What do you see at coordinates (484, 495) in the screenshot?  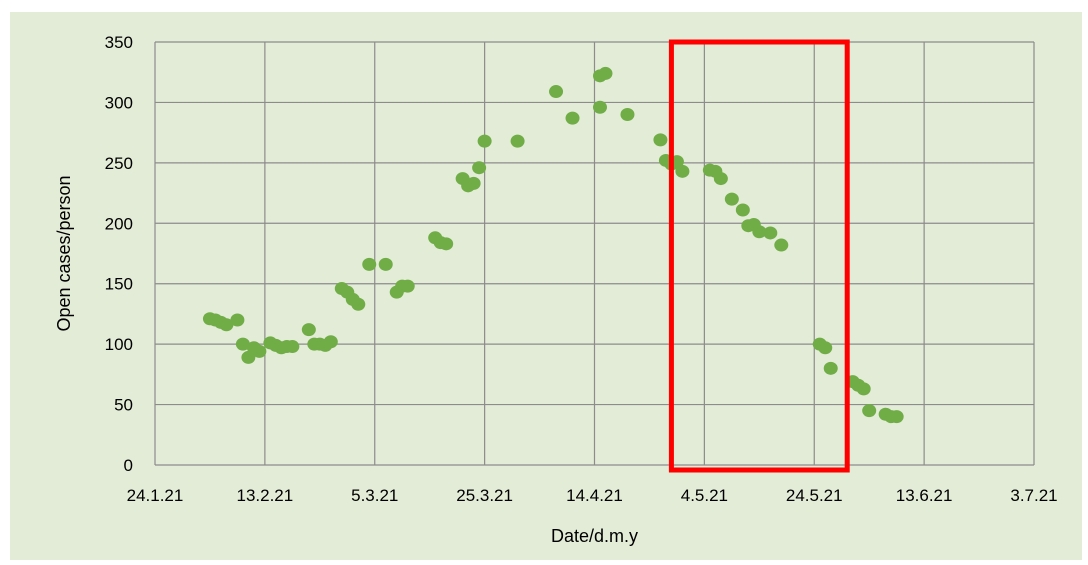 I see `x-tick-label: 25.3.21` at bounding box center [484, 495].